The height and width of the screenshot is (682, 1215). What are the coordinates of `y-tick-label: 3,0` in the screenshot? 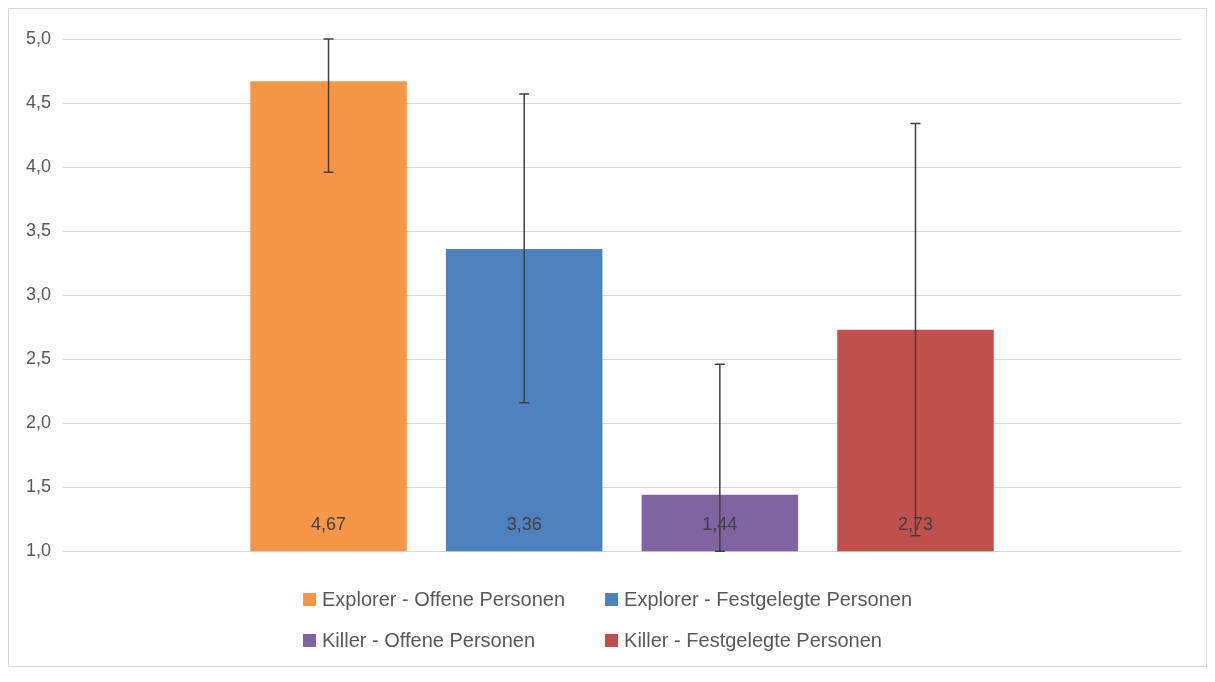 It's located at (38, 294).